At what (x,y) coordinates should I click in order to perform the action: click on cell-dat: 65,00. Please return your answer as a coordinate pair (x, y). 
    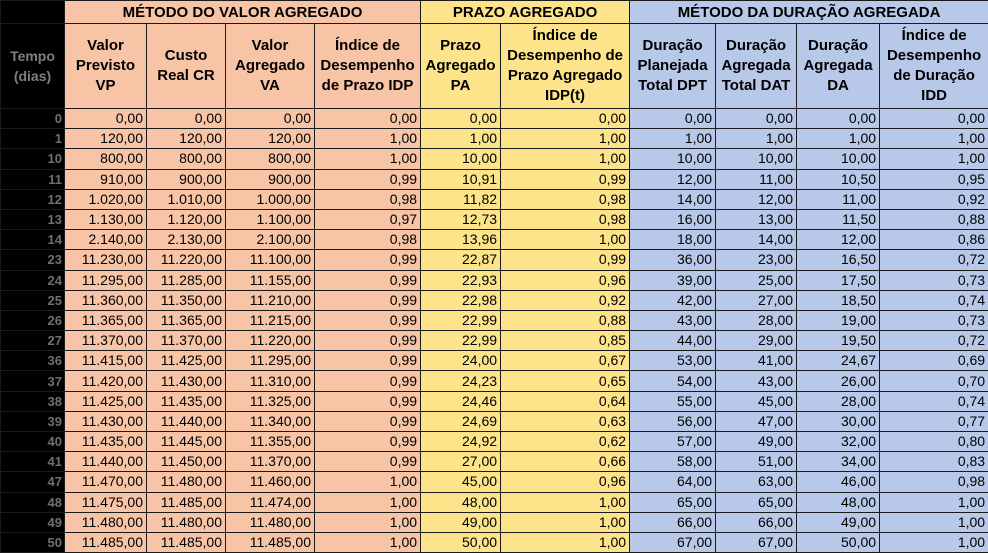
    Looking at the image, I should click on (756, 502).